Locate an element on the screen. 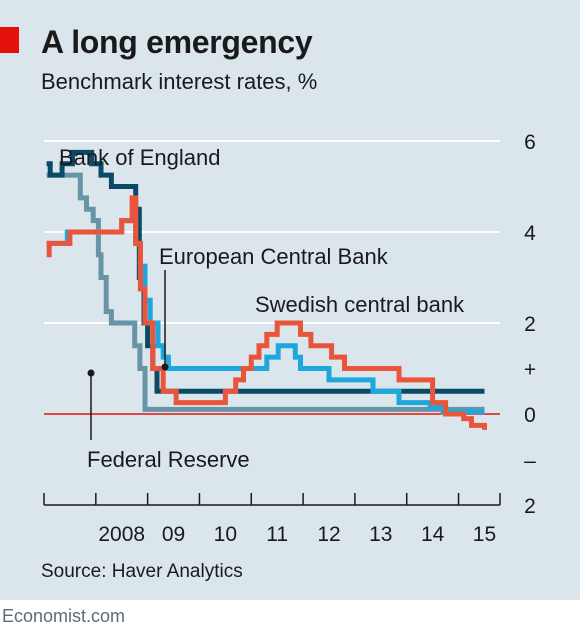  x-tick-label-4: 12 is located at coordinates (328, 534).